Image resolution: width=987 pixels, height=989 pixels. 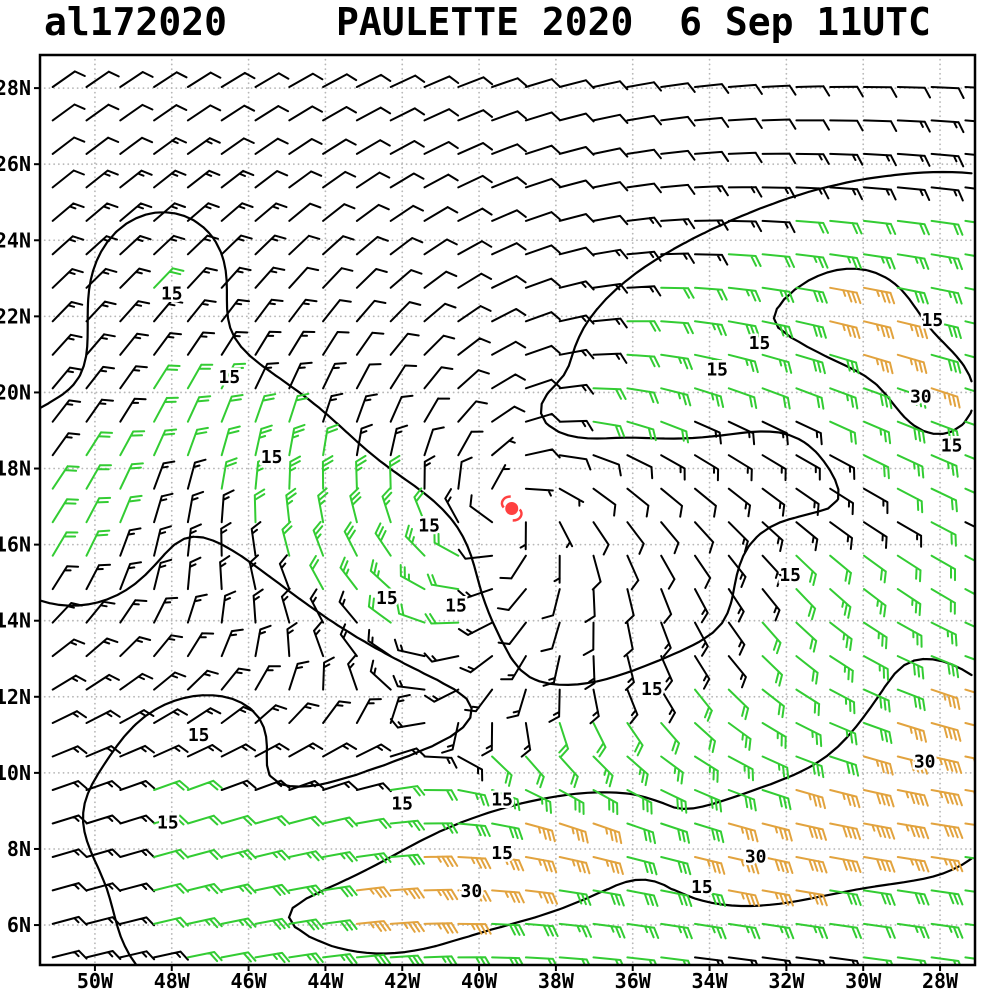 I want to click on x-tick-label: 28W, so click(x=940, y=979).